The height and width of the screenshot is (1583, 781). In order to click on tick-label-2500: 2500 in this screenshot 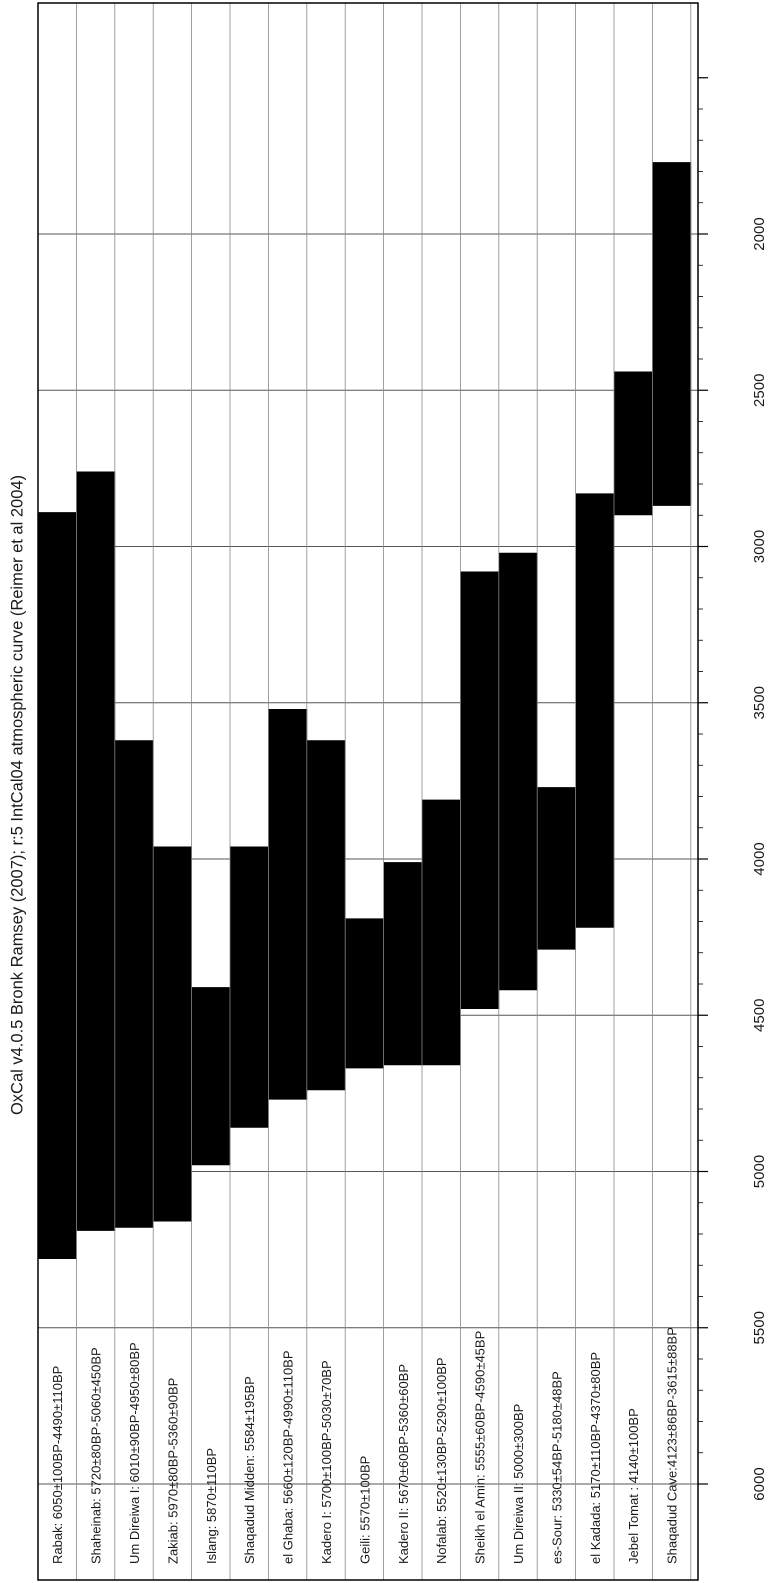, I will do `click(759, 390)`.